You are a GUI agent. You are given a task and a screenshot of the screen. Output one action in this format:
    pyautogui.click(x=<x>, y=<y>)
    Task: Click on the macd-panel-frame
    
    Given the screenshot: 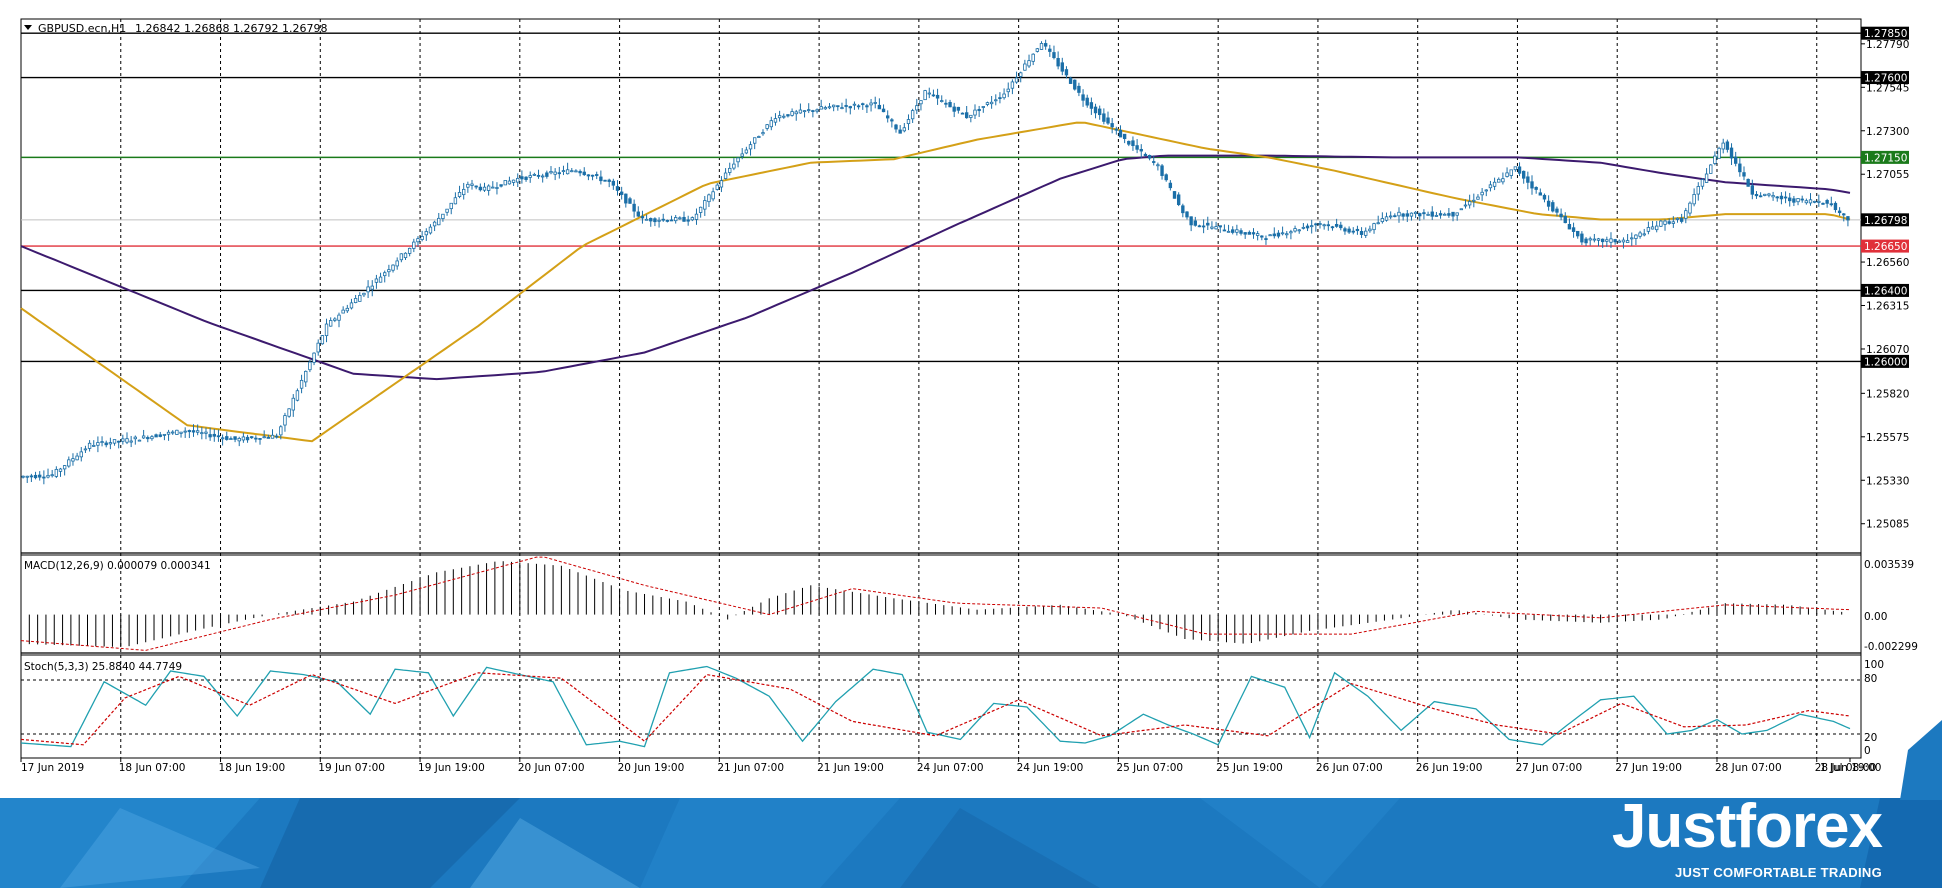 What is the action you would take?
    pyautogui.click(x=941, y=605)
    